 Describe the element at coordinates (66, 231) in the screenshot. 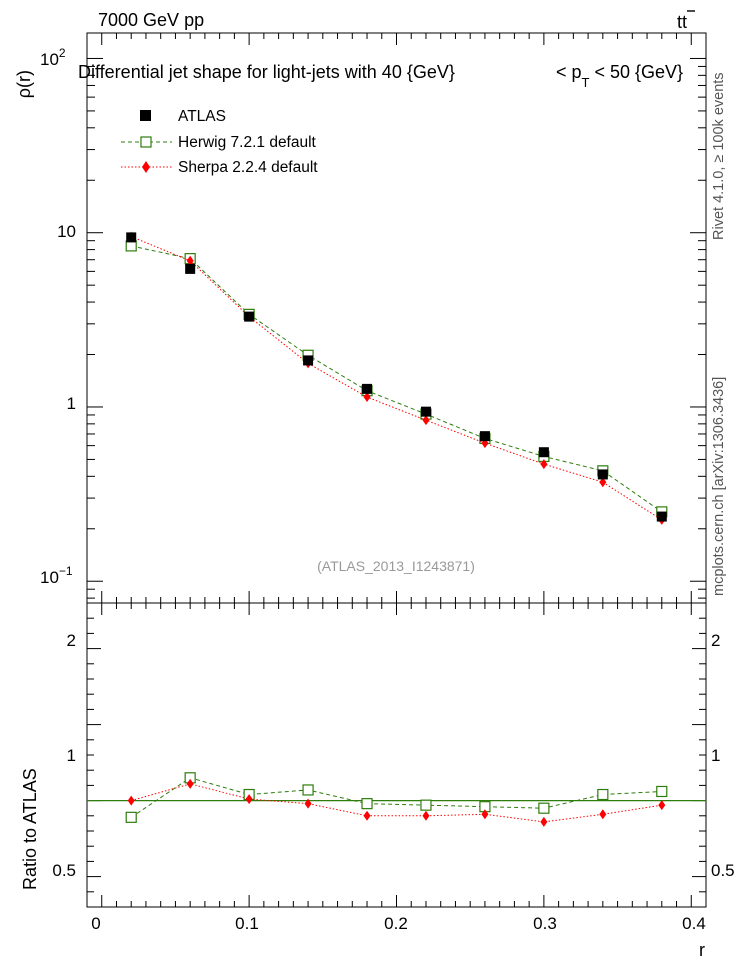

I see `y-tick-10: 10` at that location.